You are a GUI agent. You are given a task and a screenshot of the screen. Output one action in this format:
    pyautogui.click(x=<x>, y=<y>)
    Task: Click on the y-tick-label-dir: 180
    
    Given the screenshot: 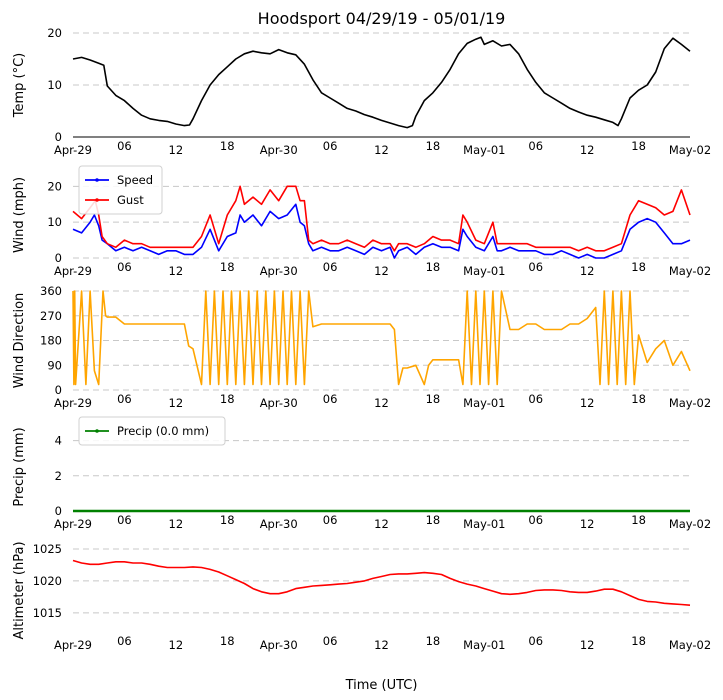 What is the action you would take?
    pyautogui.click(x=51, y=341)
    